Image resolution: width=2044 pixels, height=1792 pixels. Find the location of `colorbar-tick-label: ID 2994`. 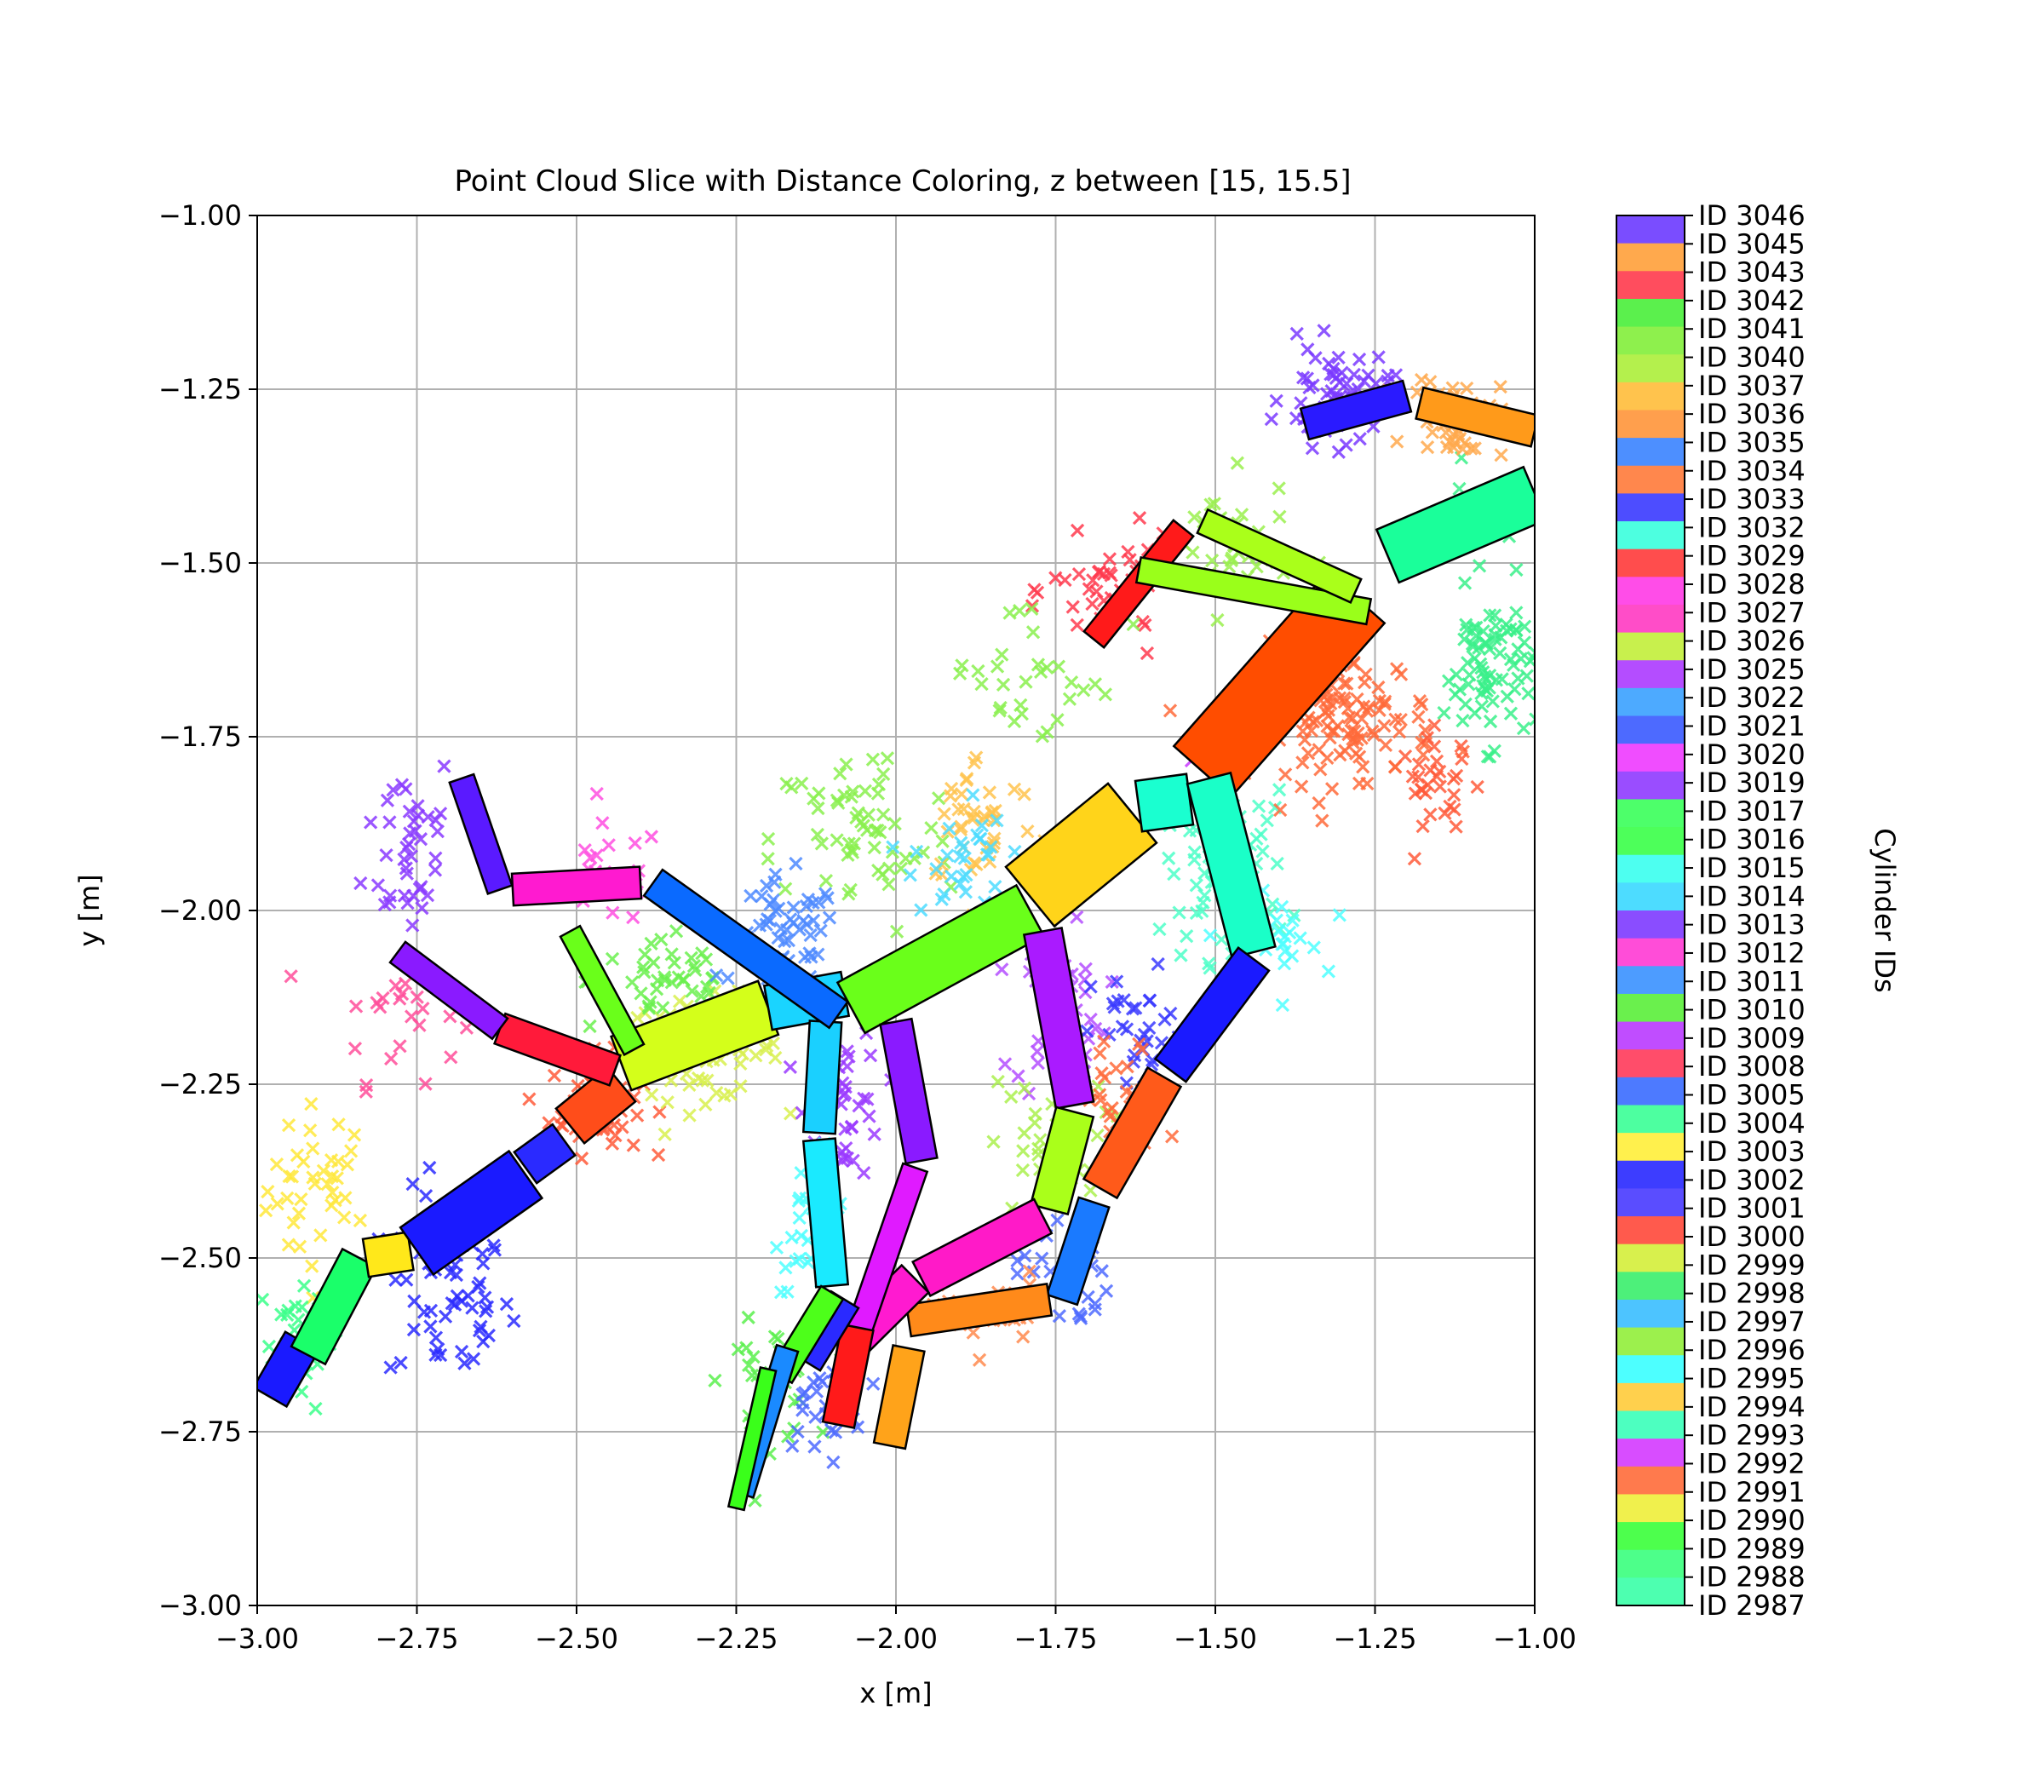

colorbar-tick-label: ID 2994 is located at coordinates (1752, 1407).